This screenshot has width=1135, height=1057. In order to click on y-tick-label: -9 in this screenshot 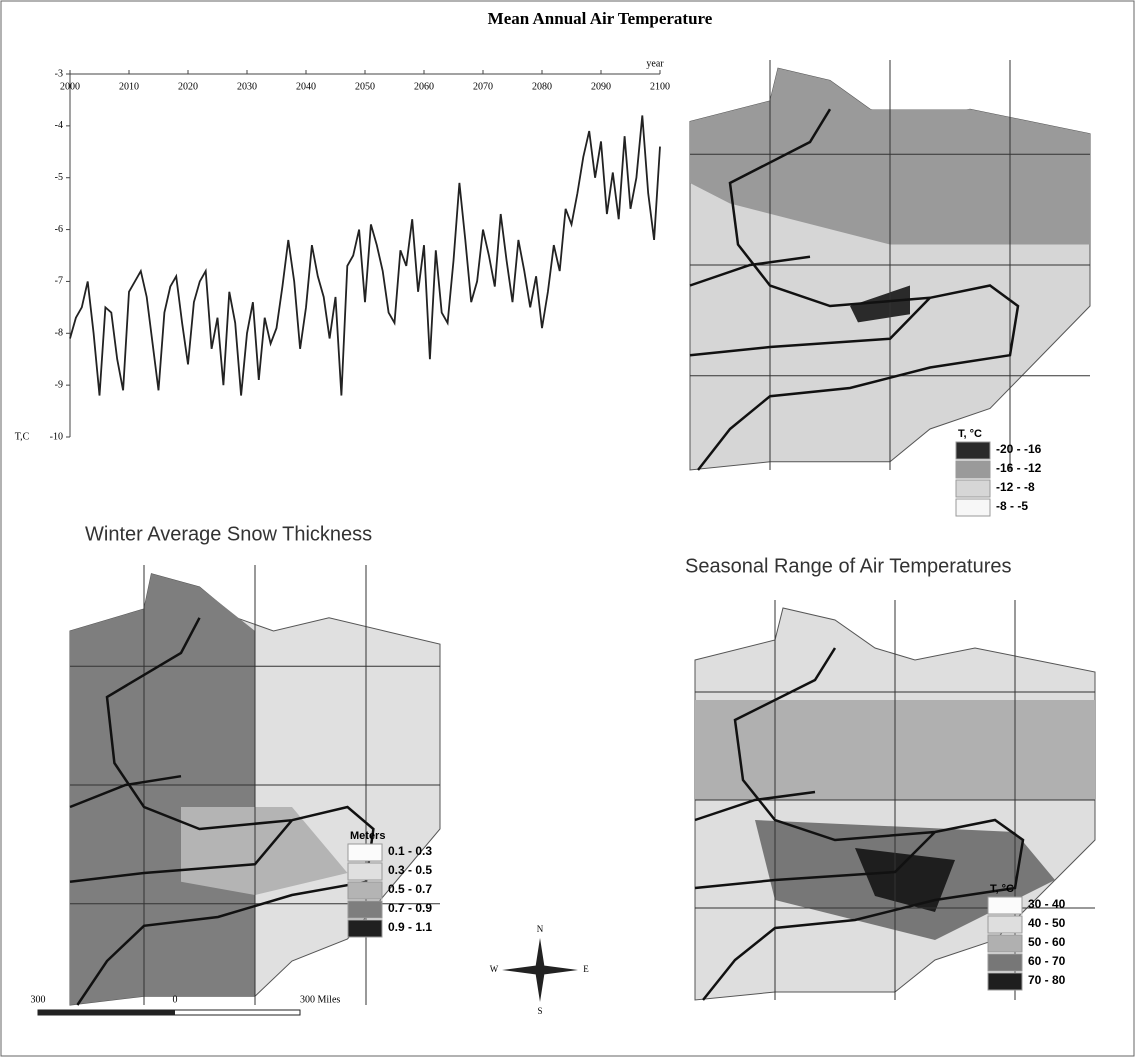, I will do `click(59, 384)`.